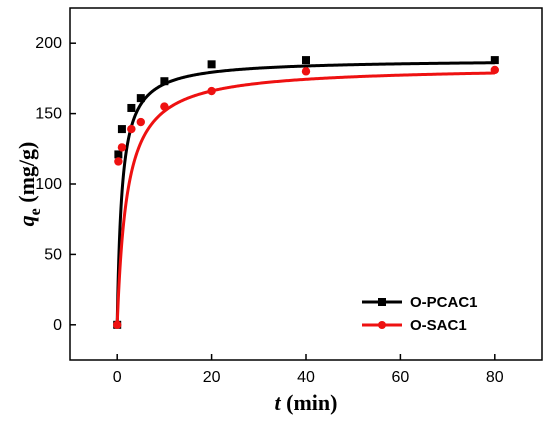  I want to click on x-axis-ticks: 0 20 40 60 80, so click(308, 370).